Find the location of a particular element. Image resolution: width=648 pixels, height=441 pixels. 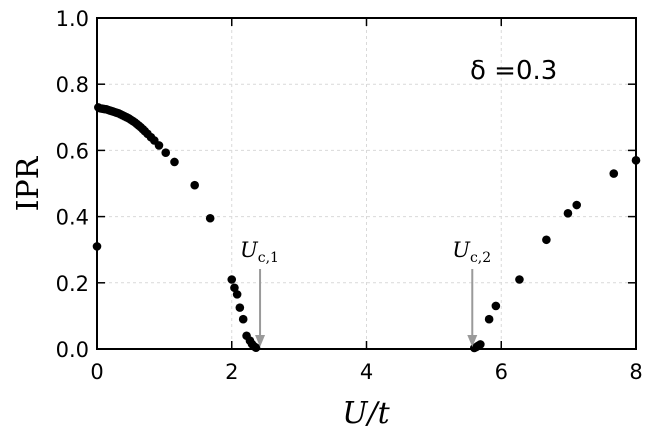

y-tick-label: 0.2 is located at coordinates (72, 284).